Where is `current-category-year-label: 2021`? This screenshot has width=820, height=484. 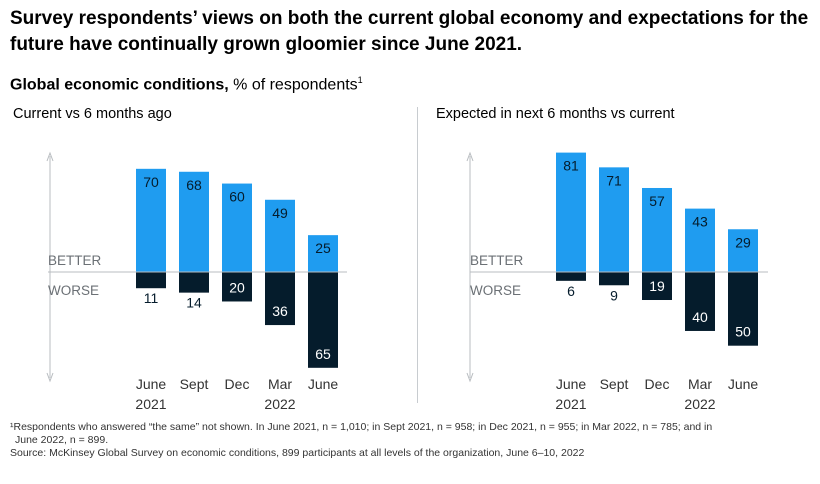
current-category-year-label: 2021 is located at coordinates (150, 404).